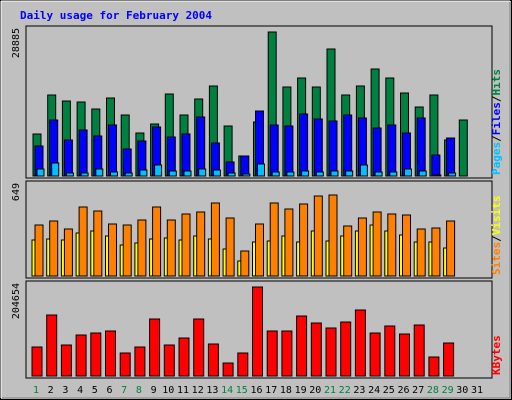  What do you see at coordinates (463, 148) in the screenshot?
I see `bar-hits` at bounding box center [463, 148].